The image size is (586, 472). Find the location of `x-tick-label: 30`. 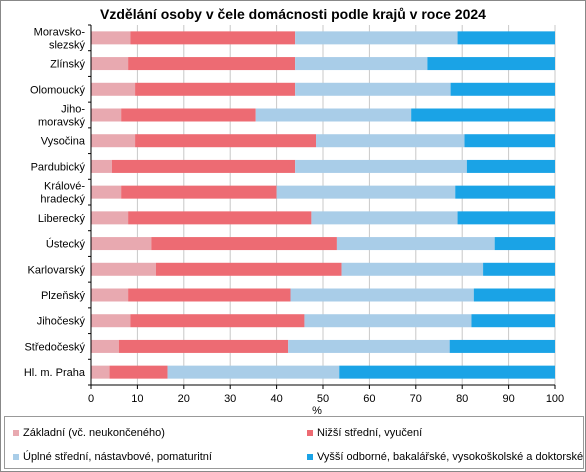

x-tick-label: 30 is located at coordinates (230, 399).